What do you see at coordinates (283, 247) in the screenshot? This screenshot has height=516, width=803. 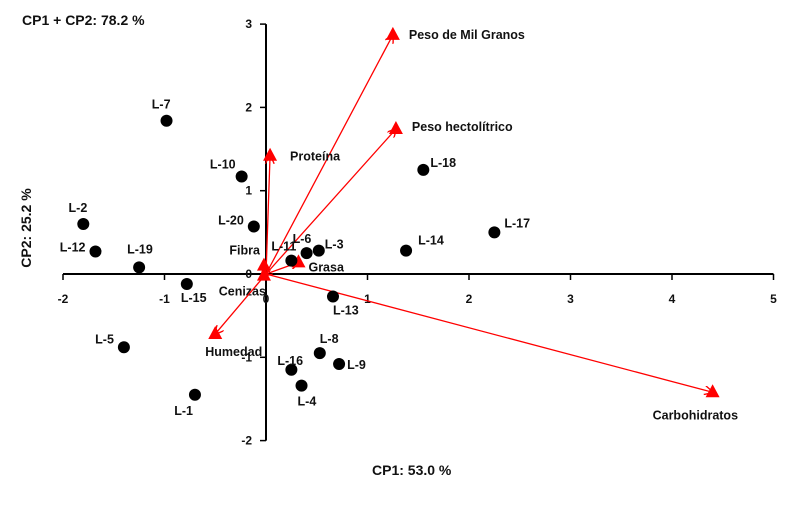 I see `point-label-l-11: L-11` at bounding box center [283, 247].